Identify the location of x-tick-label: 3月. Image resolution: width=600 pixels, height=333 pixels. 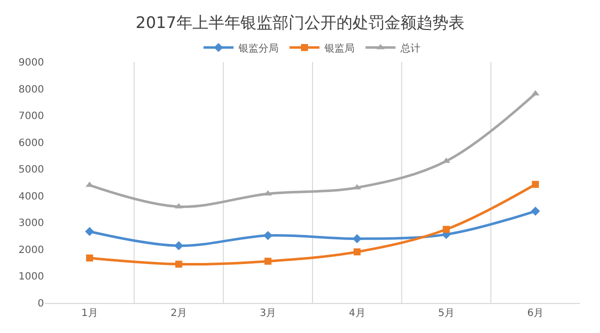
(268, 313).